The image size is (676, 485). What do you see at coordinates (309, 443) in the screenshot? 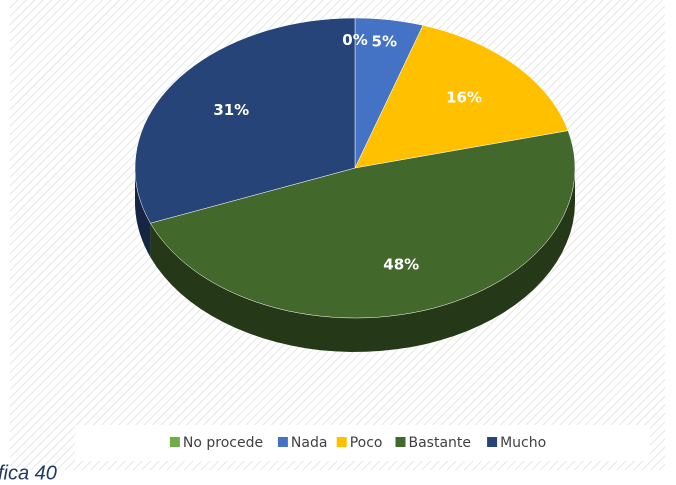
I see `legend-label: Nada` at bounding box center [309, 443].